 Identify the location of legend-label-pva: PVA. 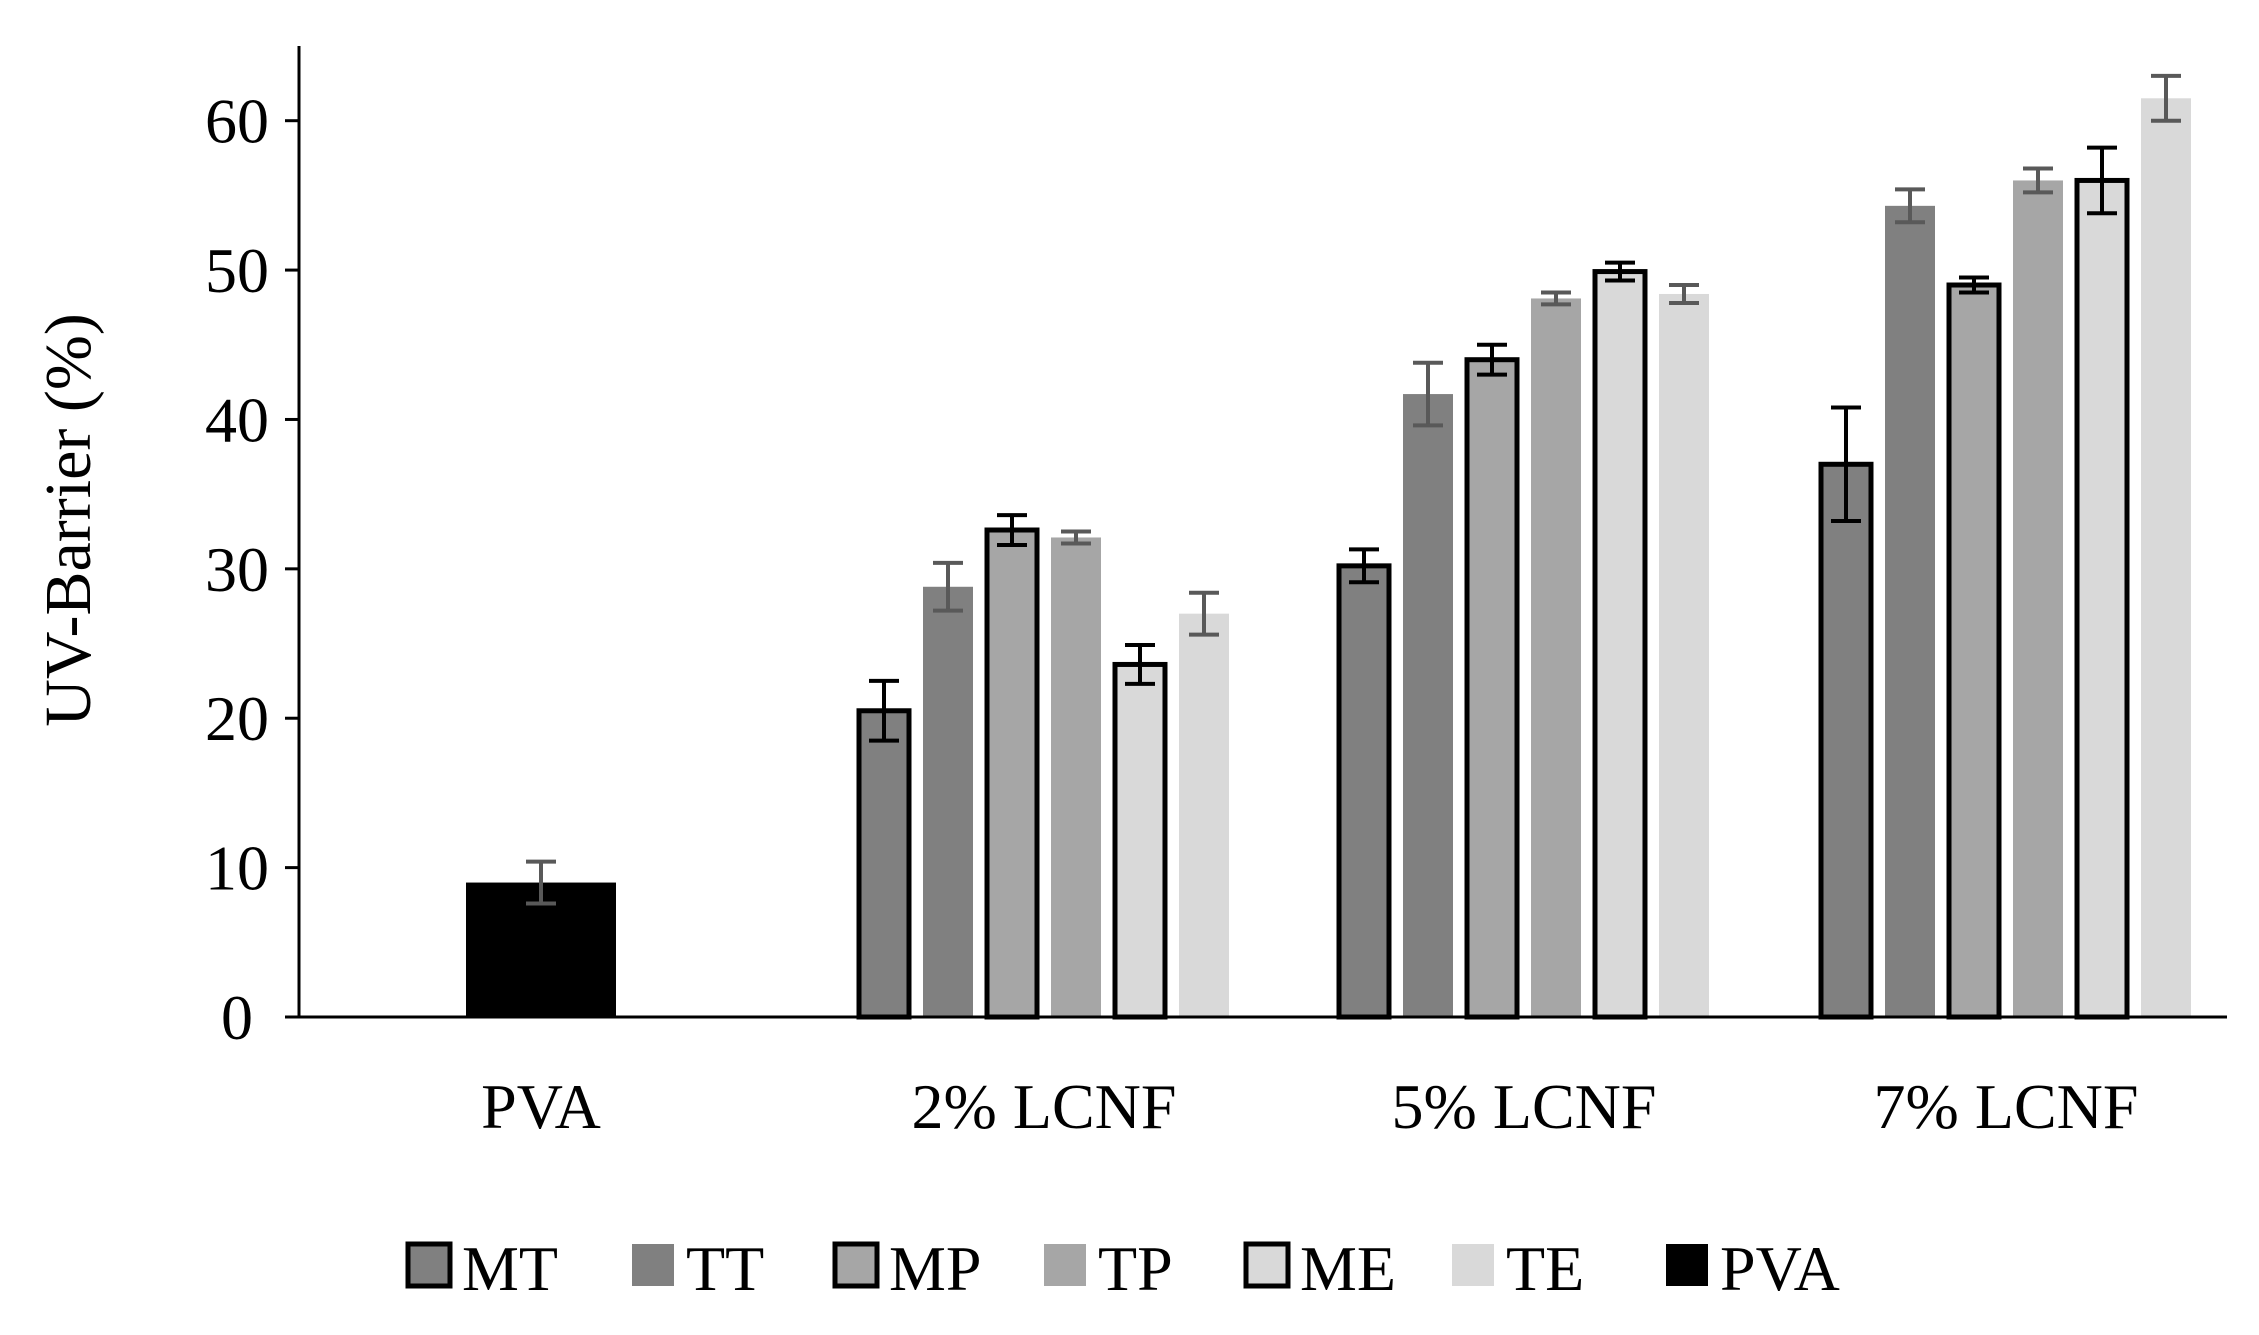
(1780, 1268).